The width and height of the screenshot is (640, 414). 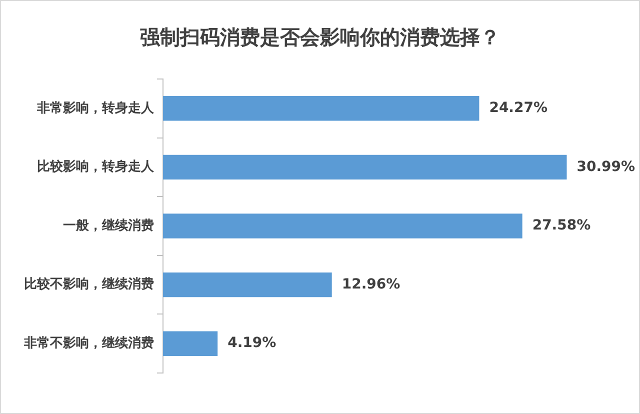 I want to click on y-tick-label: 非常不影响，继续消费, so click(x=88, y=343).